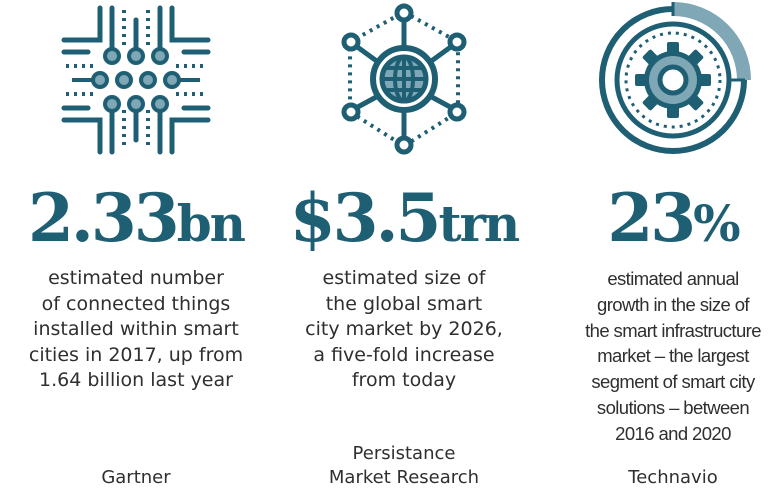 The image size is (776, 504). Describe the element at coordinates (136, 278) in the screenshot. I see `description-line: estimated number` at that location.